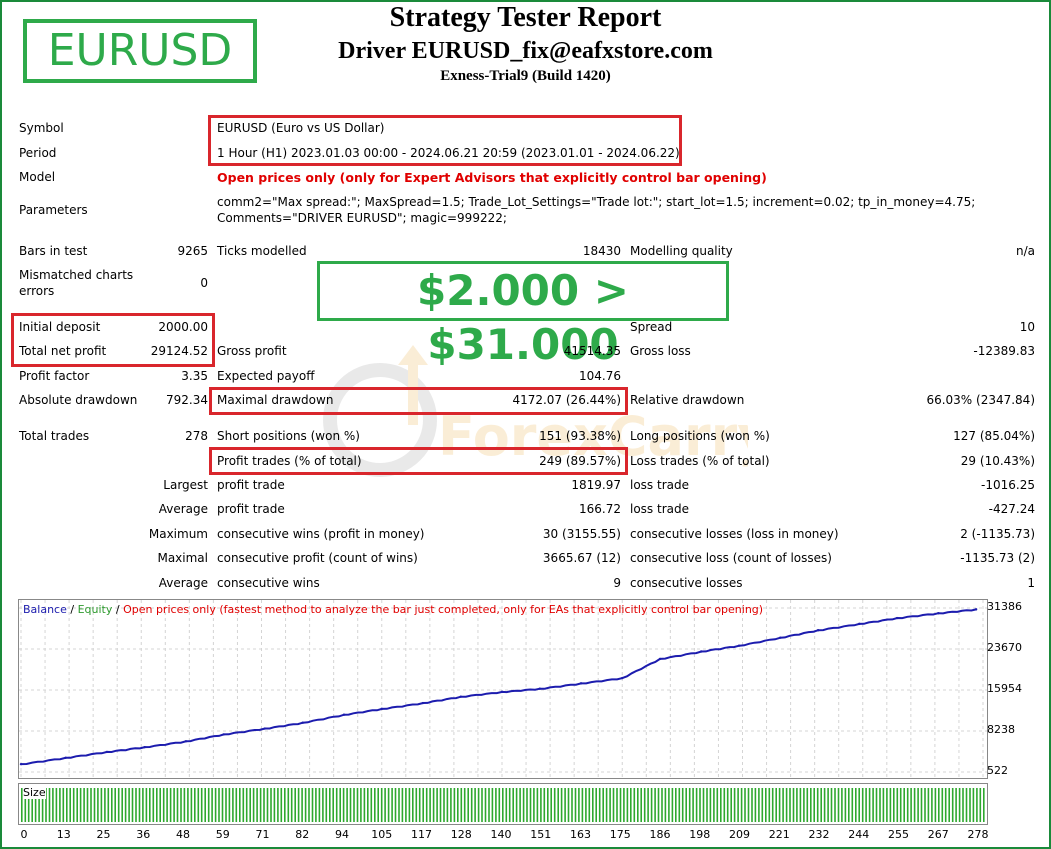 The height and width of the screenshot is (849, 1051). I want to click on y-tick-label: 31386, so click(1004, 606).